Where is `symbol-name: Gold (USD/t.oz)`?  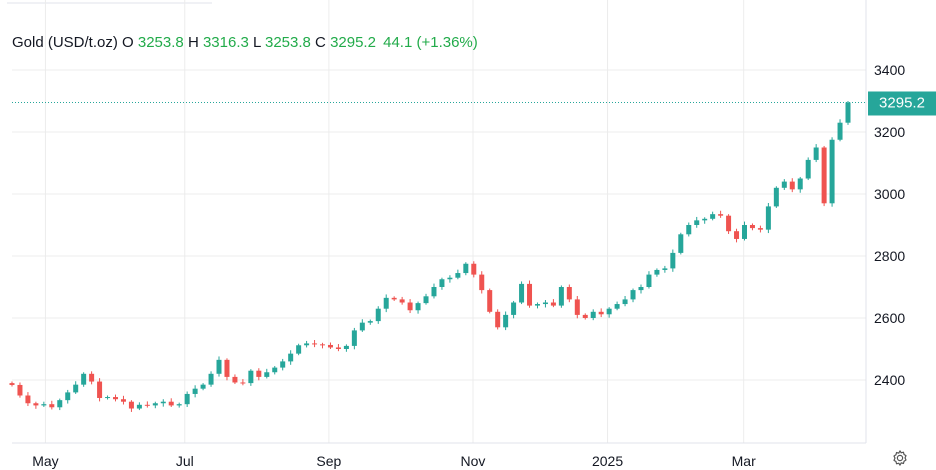
symbol-name: Gold (USD/t.oz) is located at coordinates (65, 42).